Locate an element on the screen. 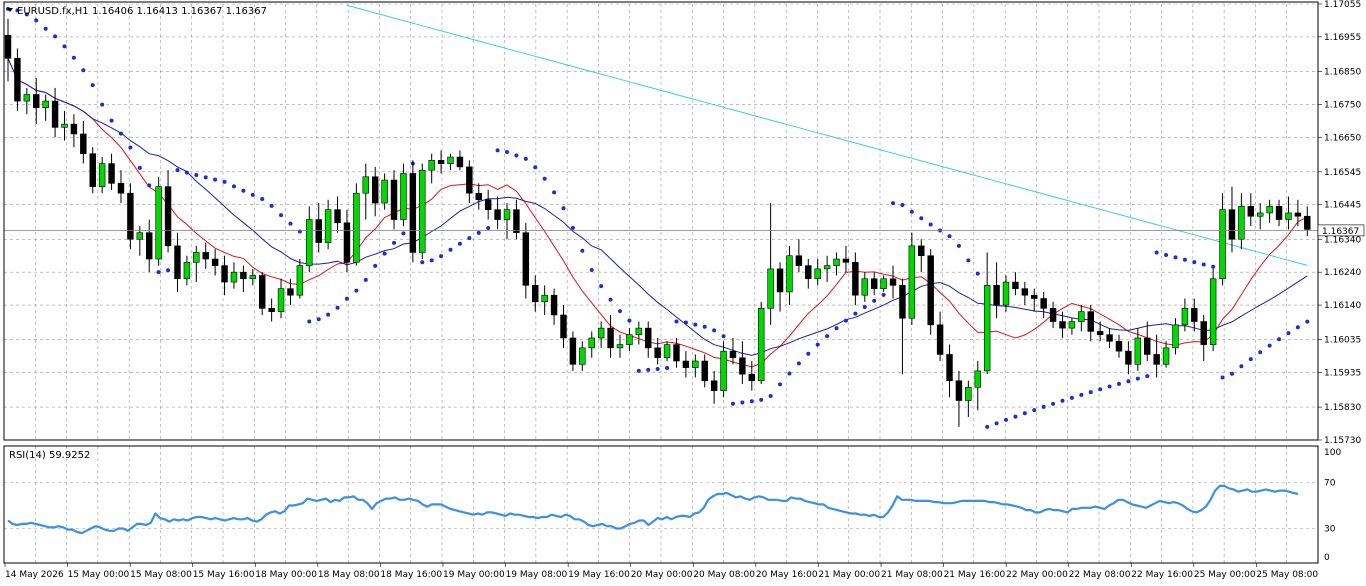  price-tick-label: 1.16650 is located at coordinates (1342, 138).